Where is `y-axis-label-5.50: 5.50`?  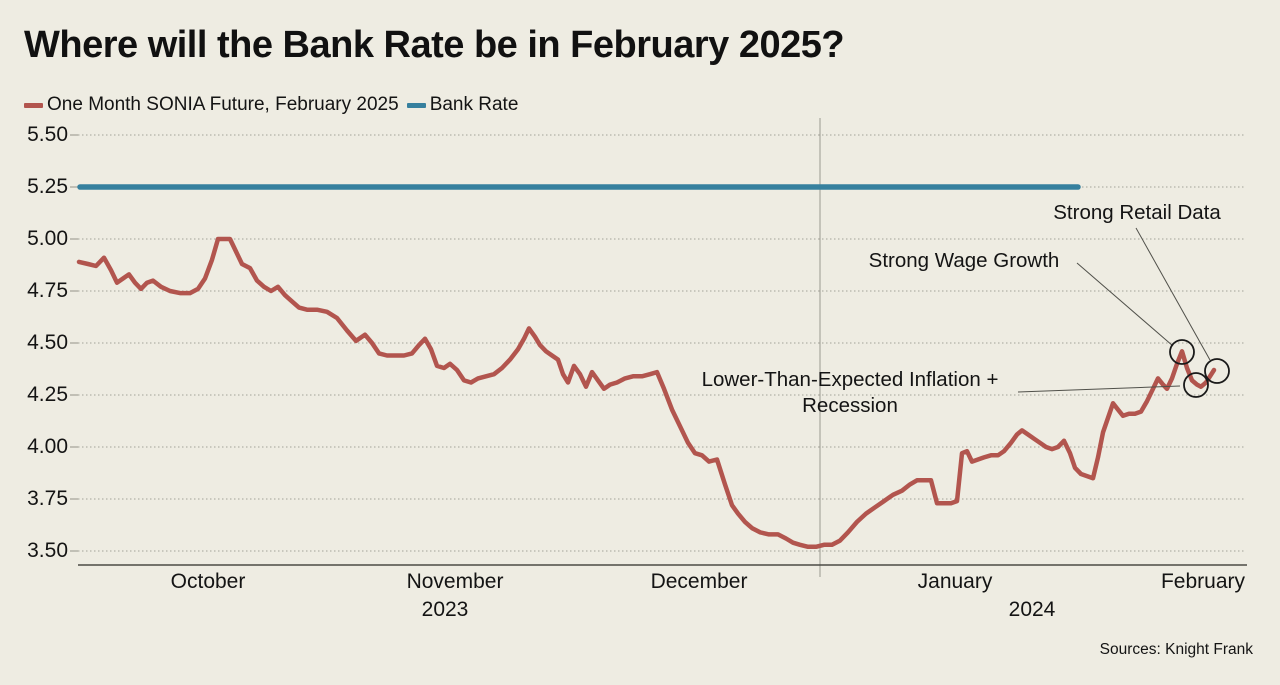
y-axis-label-5.50: 5.50 is located at coordinates (42, 134).